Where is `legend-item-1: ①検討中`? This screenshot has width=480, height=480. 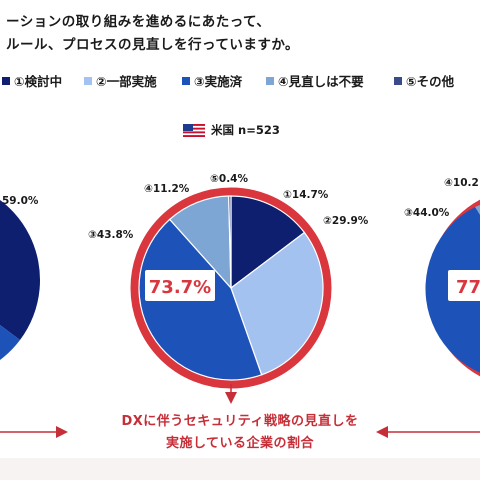
legend-item-1: ①検討中 is located at coordinates (32, 80).